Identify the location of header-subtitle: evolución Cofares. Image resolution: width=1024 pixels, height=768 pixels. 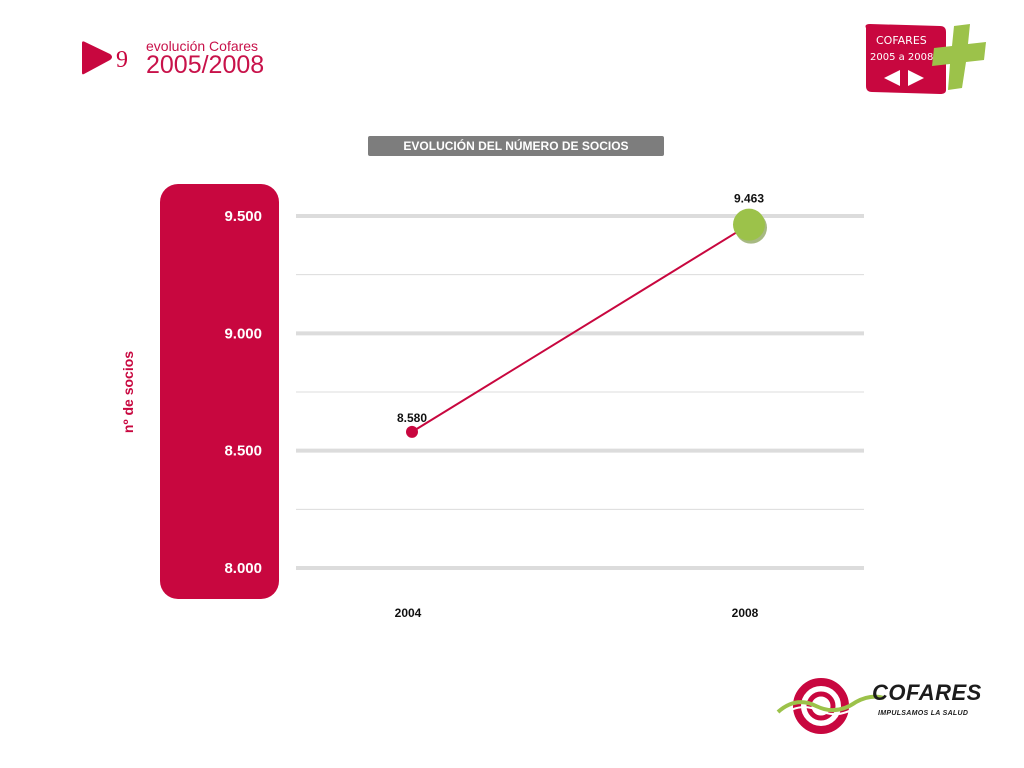
(202, 46).